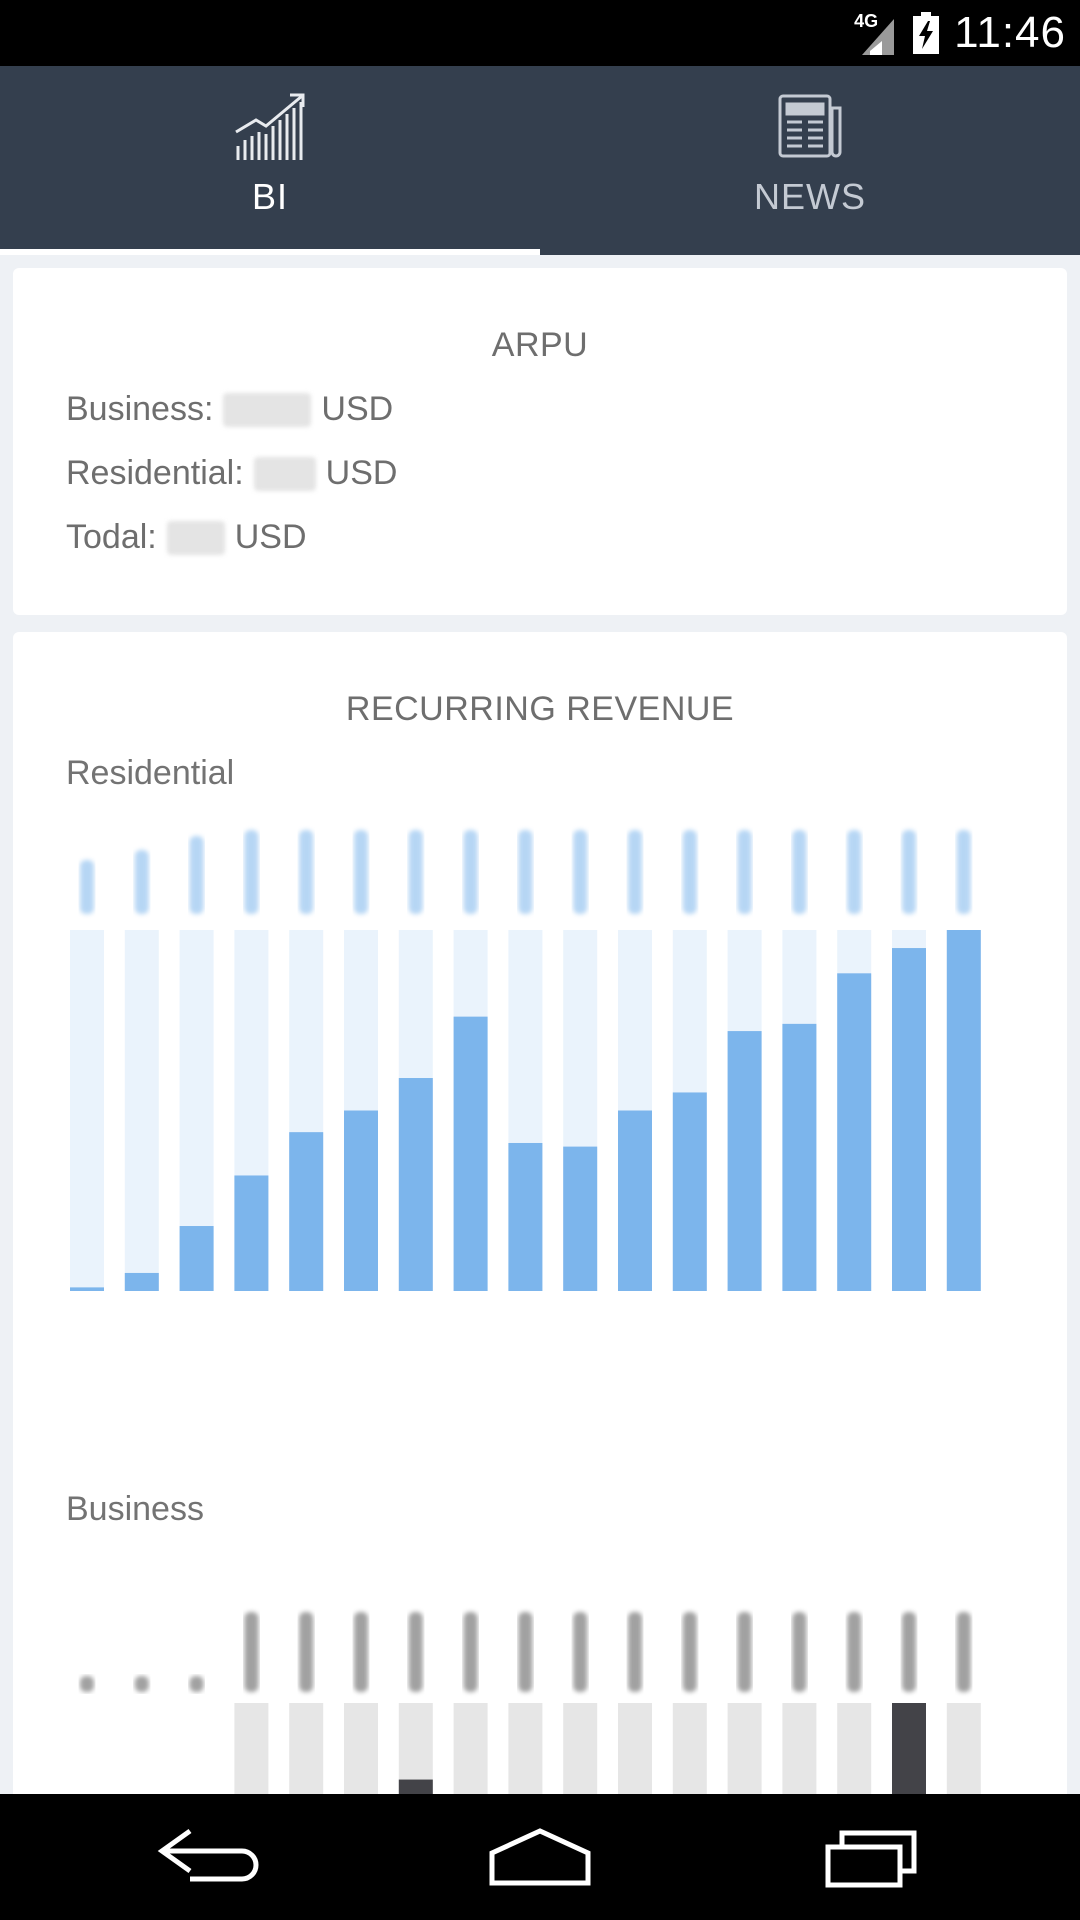  What do you see at coordinates (540, 709) in the screenshot?
I see `recurring-revenue-title: RECURRING REVENUE` at bounding box center [540, 709].